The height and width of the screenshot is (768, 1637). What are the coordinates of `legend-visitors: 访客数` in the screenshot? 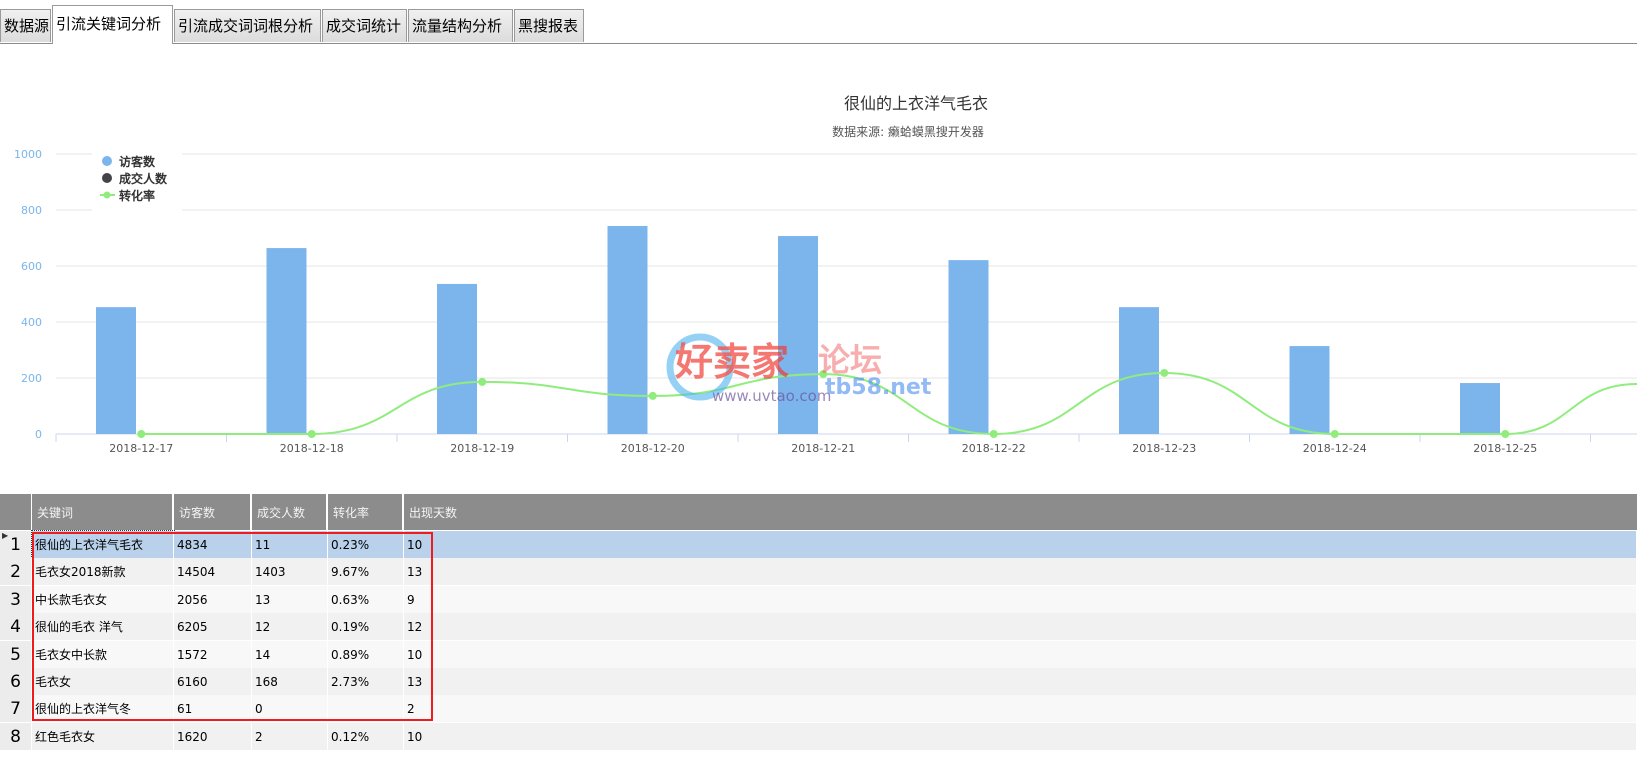 It's located at (137, 161).